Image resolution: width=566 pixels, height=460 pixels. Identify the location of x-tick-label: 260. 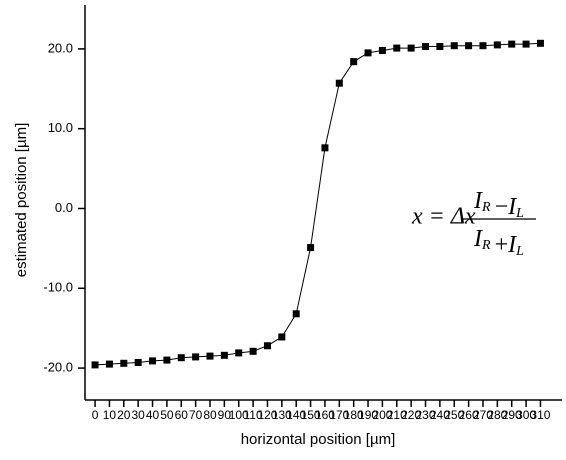
(469, 415).